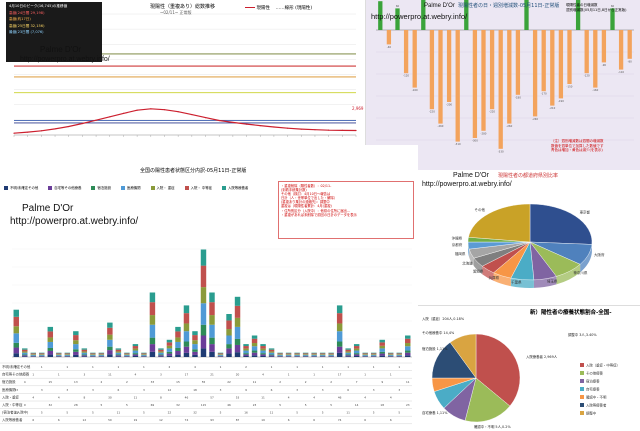 Image resolution: width=640 pixels, height=431 pixels. I want to click on table-cell: 74, so click(187, 420).